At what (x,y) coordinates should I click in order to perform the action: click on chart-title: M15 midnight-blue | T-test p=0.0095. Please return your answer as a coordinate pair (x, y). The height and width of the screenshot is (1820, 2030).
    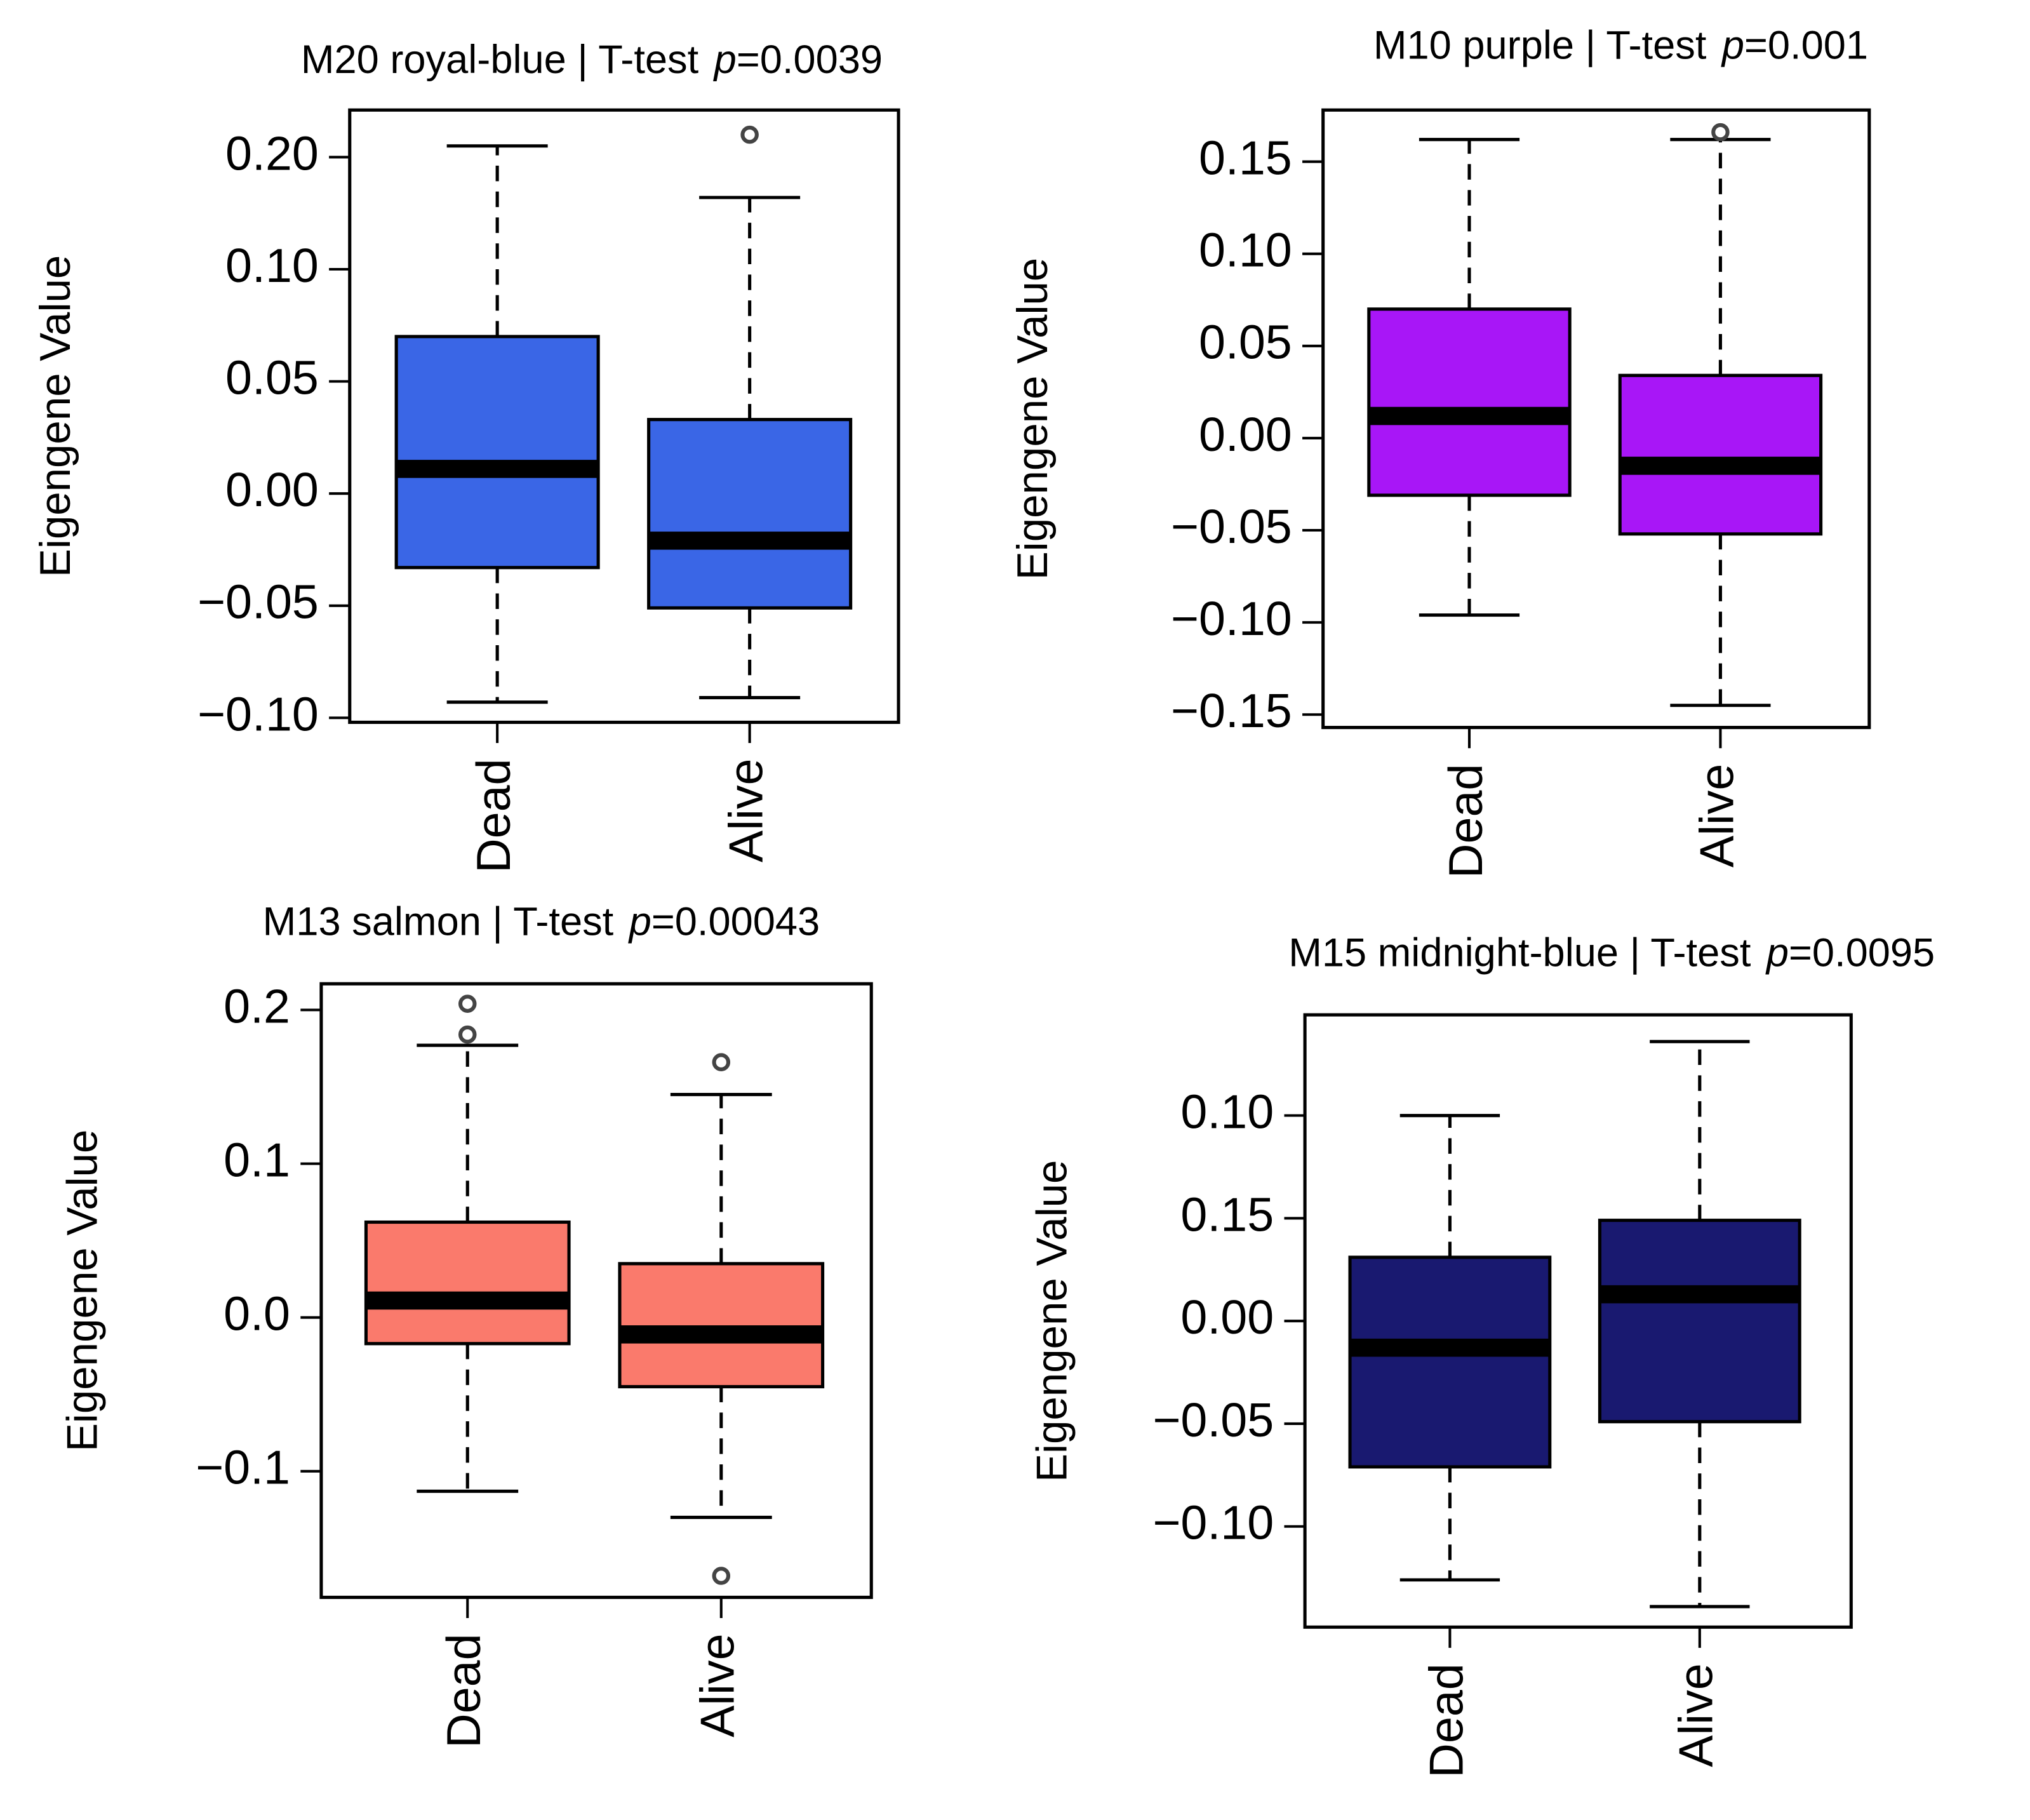
    Looking at the image, I should click on (1612, 952).